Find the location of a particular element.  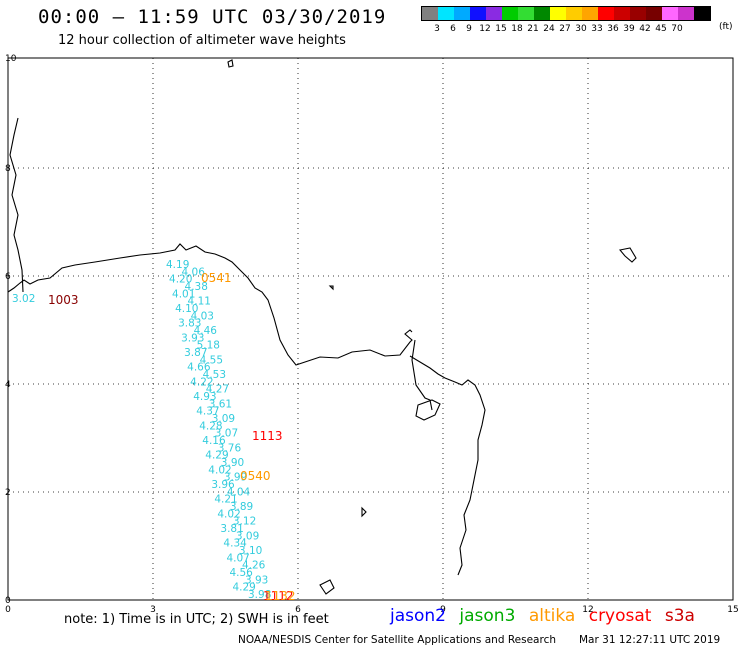

wave-height-label: 3.90 is located at coordinates (232, 463).